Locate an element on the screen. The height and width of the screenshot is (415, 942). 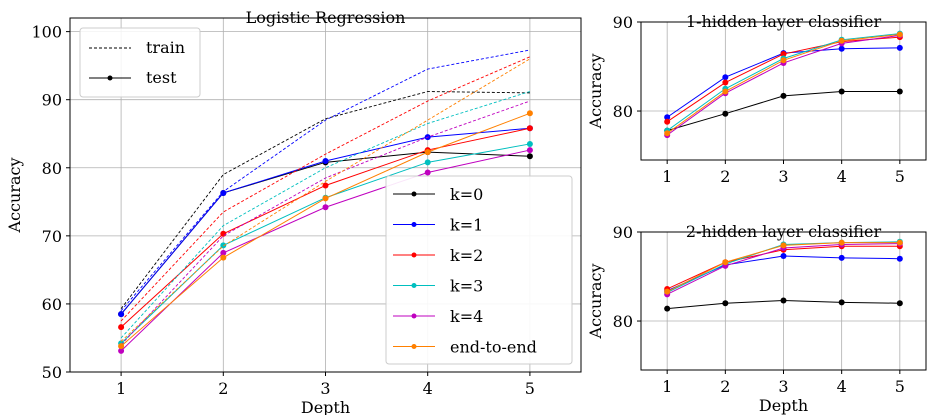
legend-label: k=3 is located at coordinates (466, 286).